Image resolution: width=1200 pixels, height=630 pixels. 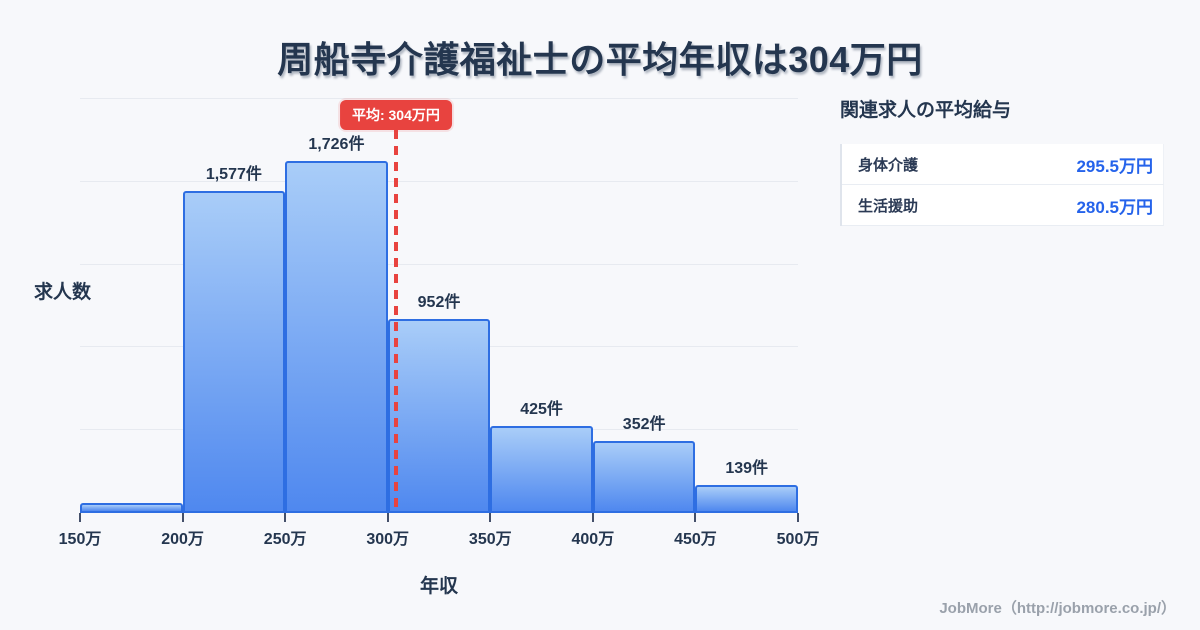 What do you see at coordinates (695, 539) in the screenshot?
I see `x-tick-label: 450万` at bounding box center [695, 539].